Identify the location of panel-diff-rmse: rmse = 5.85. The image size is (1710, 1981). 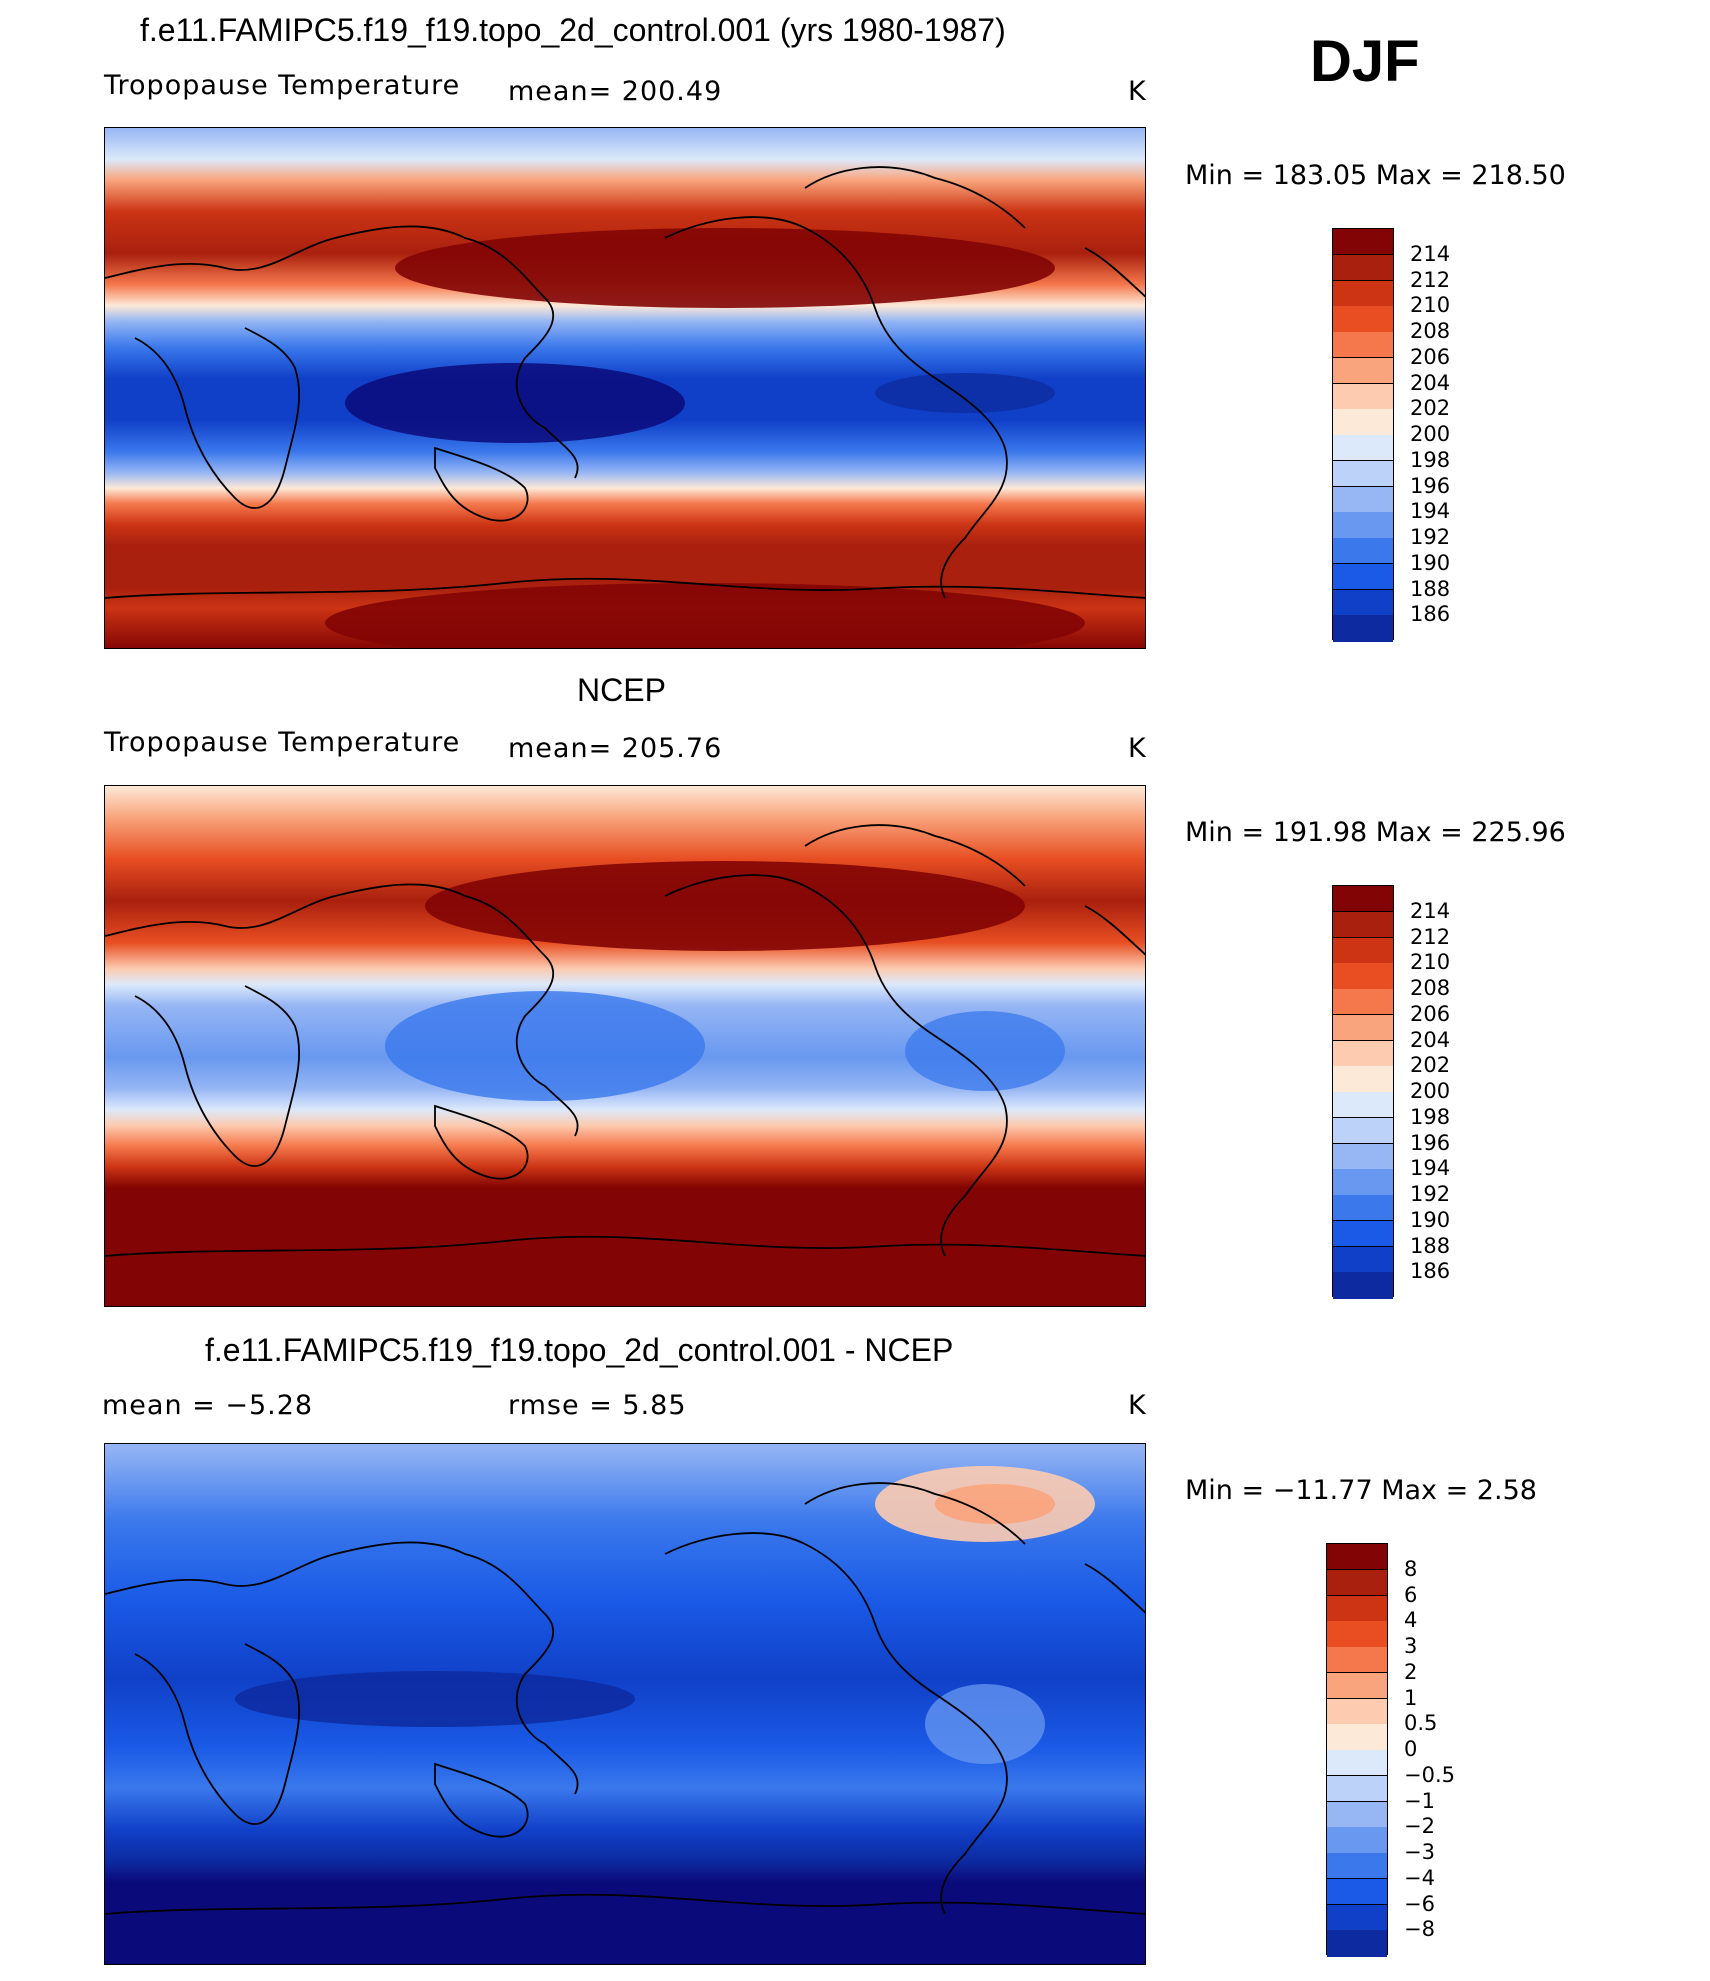
(597, 1405).